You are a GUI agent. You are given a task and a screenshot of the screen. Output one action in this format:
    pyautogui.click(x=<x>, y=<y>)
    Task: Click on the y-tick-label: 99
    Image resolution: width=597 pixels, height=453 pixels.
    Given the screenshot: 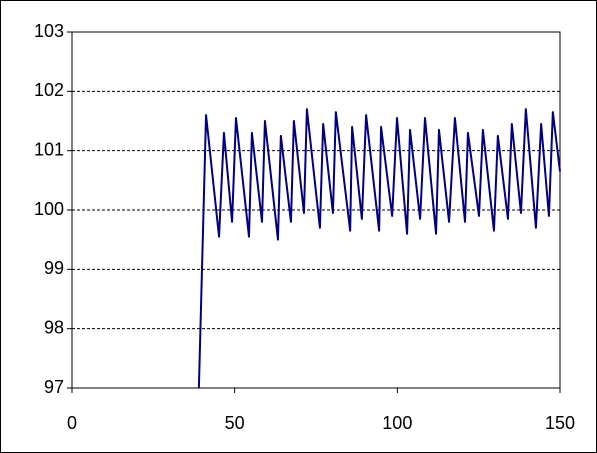 What is the action you would take?
    pyautogui.click(x=54, y=268)
    